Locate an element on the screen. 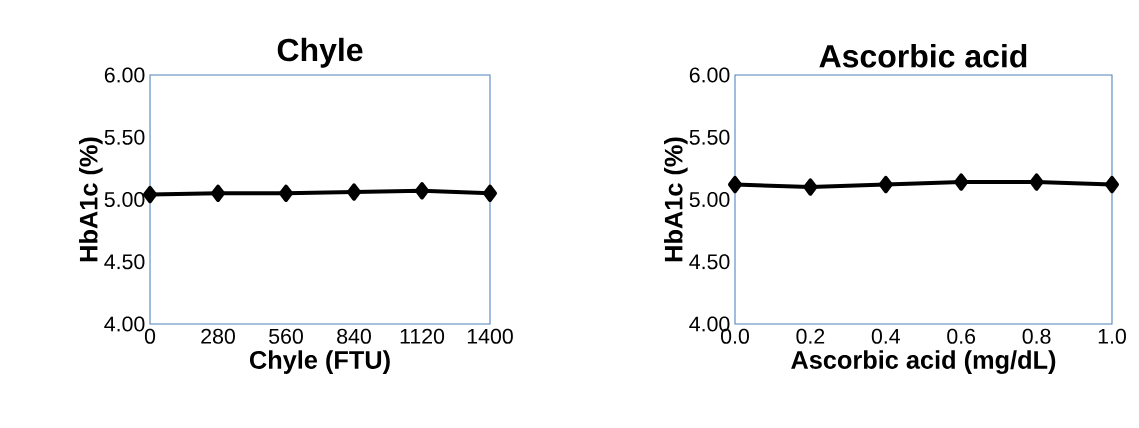 Image resolution: width=1139 pixels, height=428 pixels. x-tick-label: 0.8 is located at coordinates (1036, 336).